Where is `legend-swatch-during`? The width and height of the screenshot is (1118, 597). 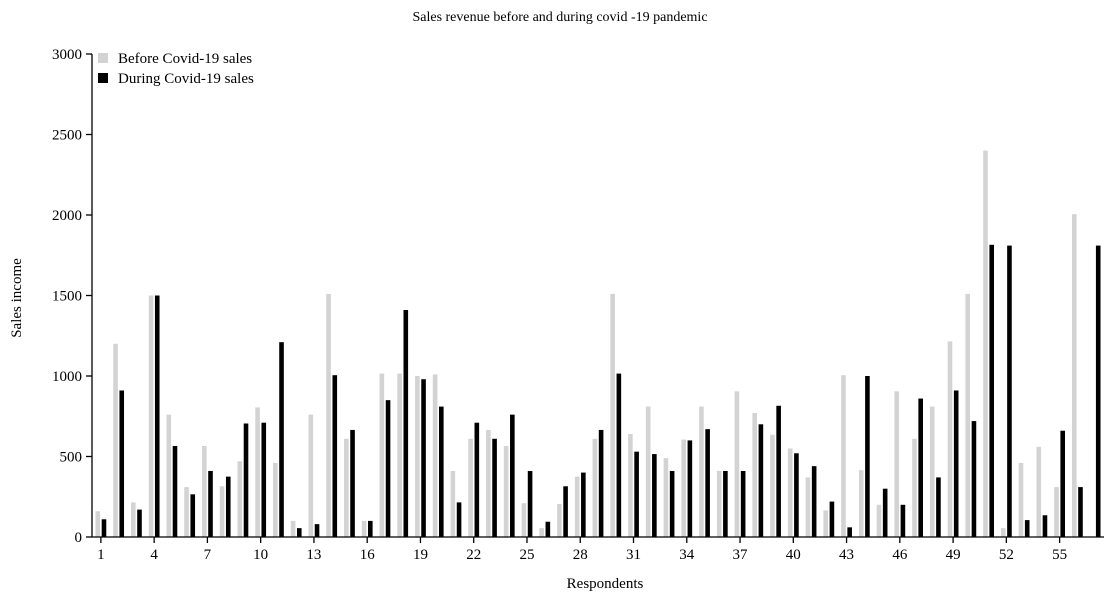 legend-swatch-during is located at coordinates (103, 78).